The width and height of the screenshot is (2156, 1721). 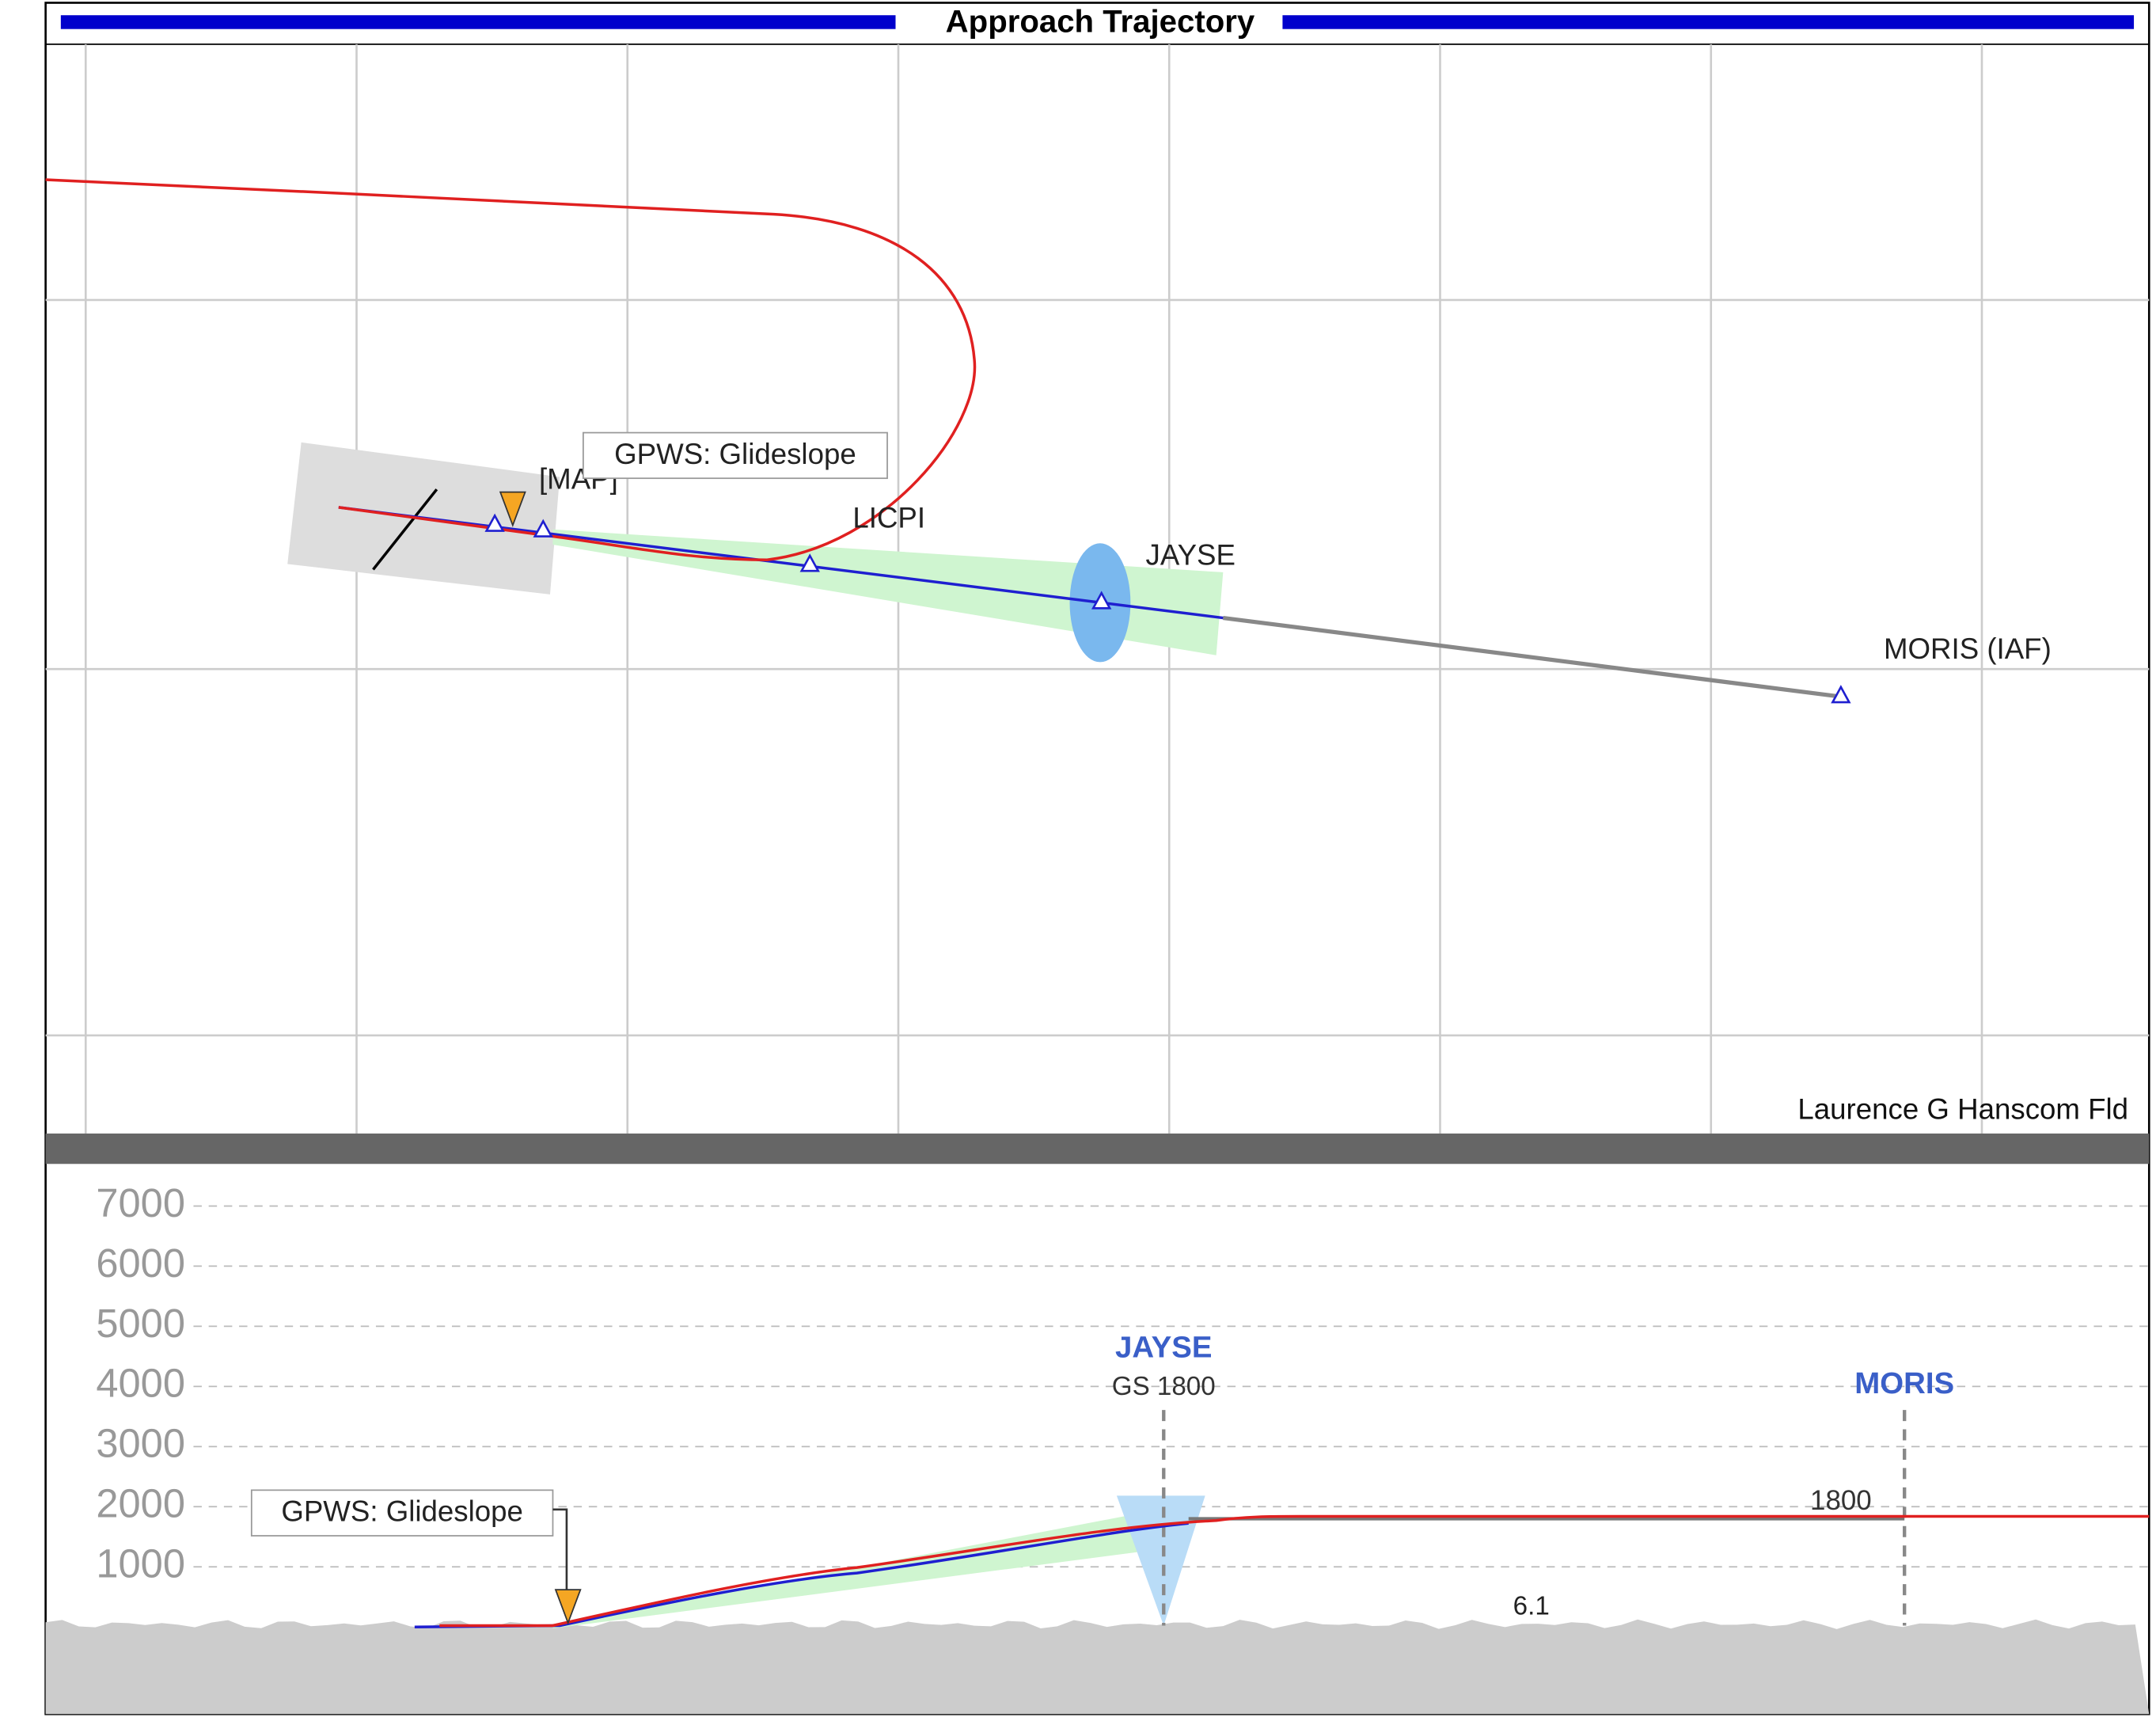 I want to click on approach-corridor, so click(x=888, y=592).